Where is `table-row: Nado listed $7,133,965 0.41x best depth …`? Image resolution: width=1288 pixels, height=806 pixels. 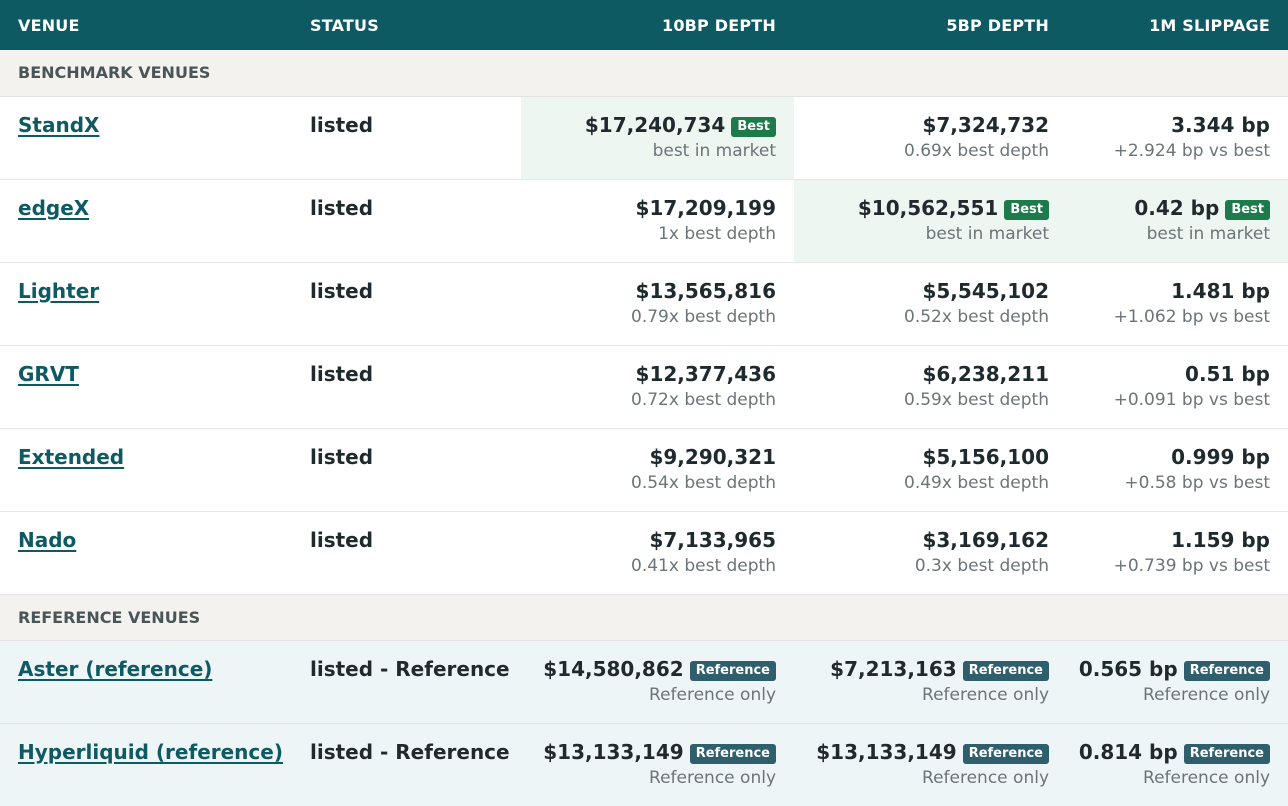
table-row: Nado listed $7,133,965 0.41x best depth … is located at coordinates (644, 553).